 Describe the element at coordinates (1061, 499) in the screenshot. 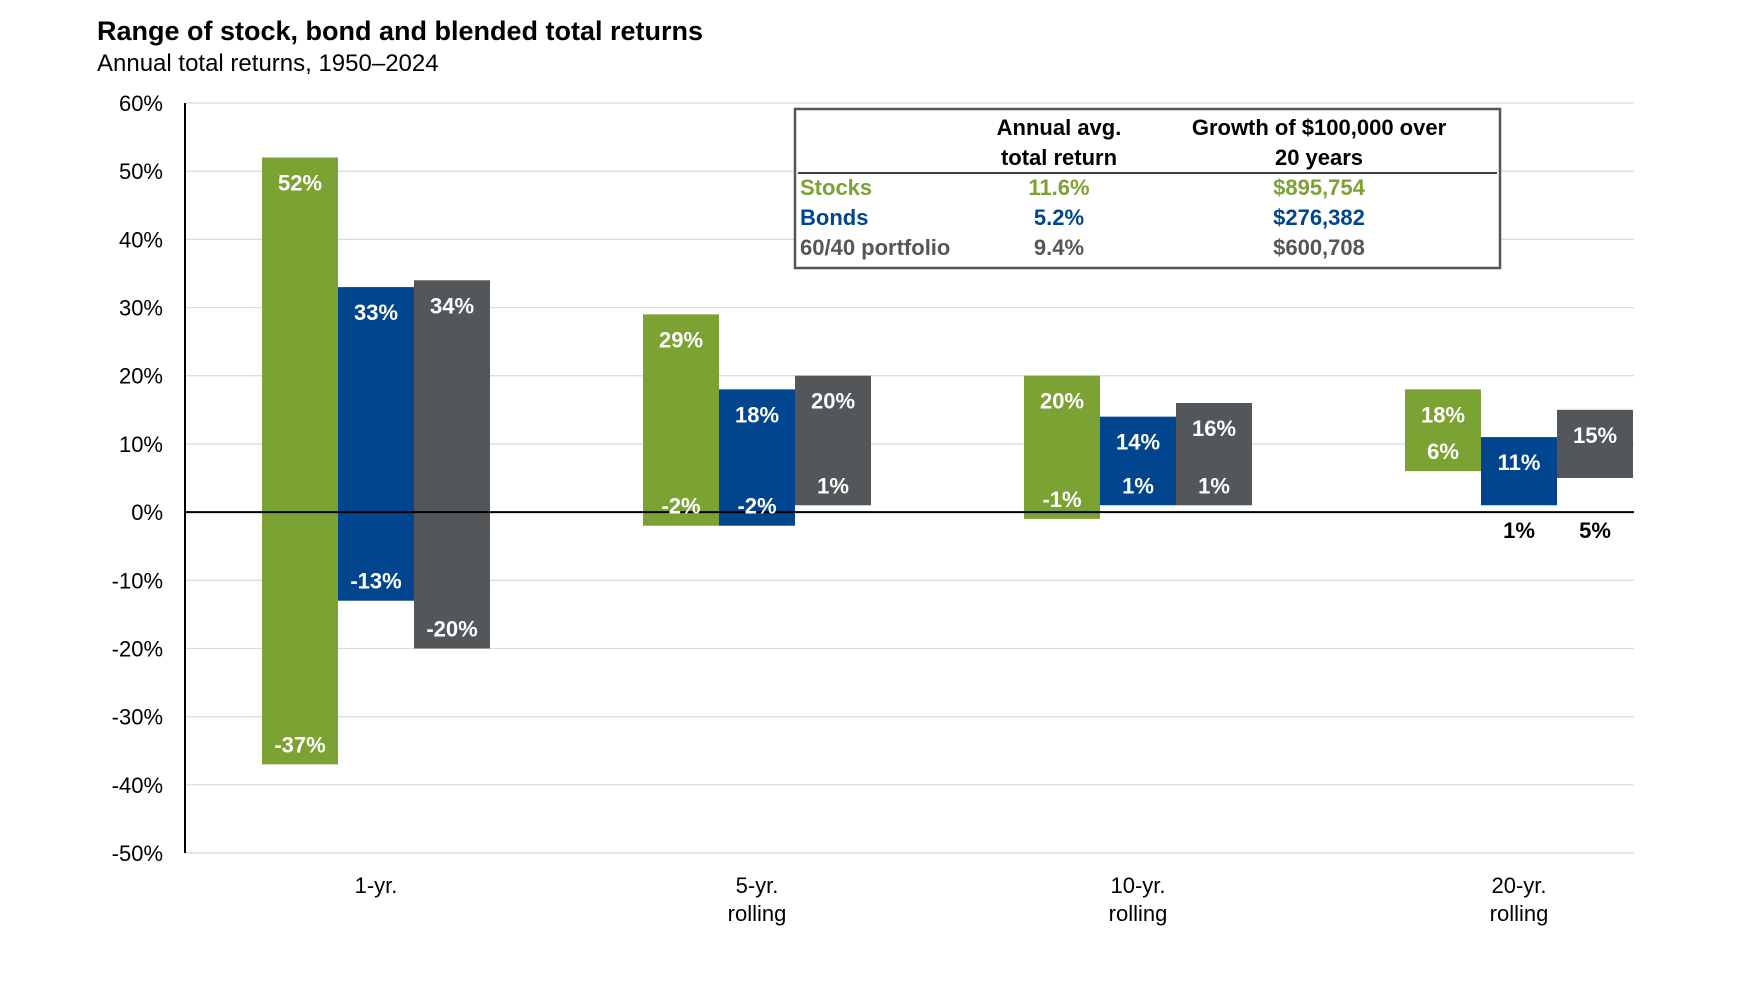

I see `data-label-low: -1%` at that location.